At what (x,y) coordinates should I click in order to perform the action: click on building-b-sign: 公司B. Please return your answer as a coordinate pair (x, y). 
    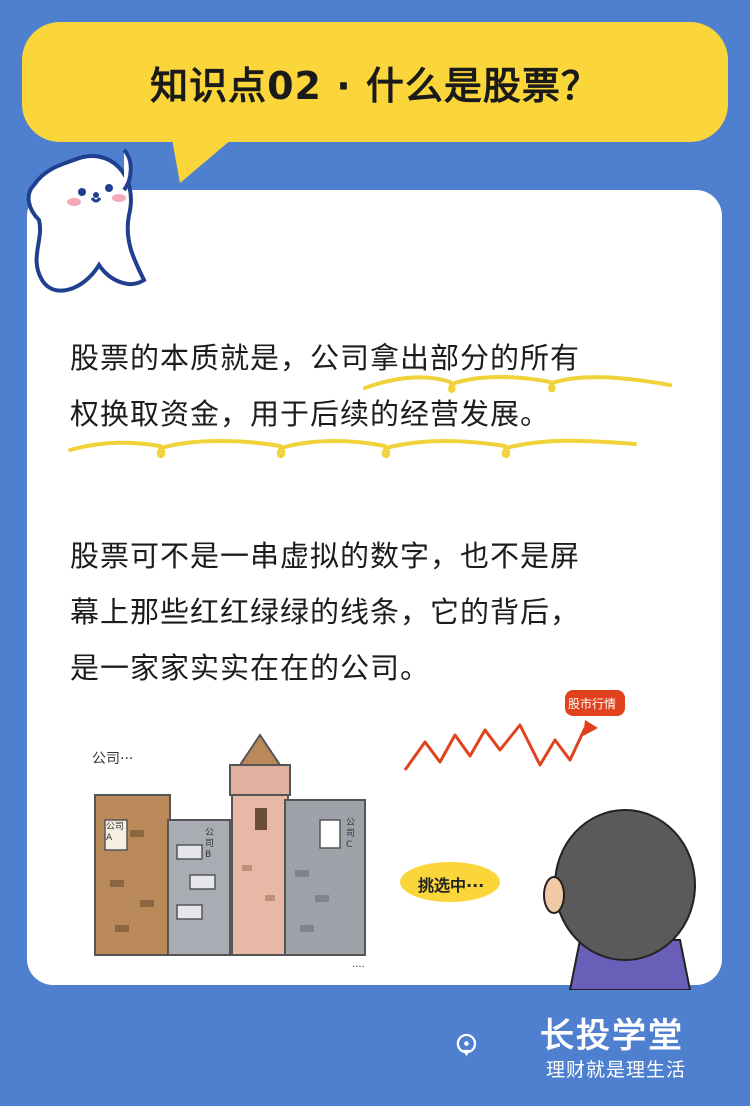
    Looking at the image, I should click on (210, 844).